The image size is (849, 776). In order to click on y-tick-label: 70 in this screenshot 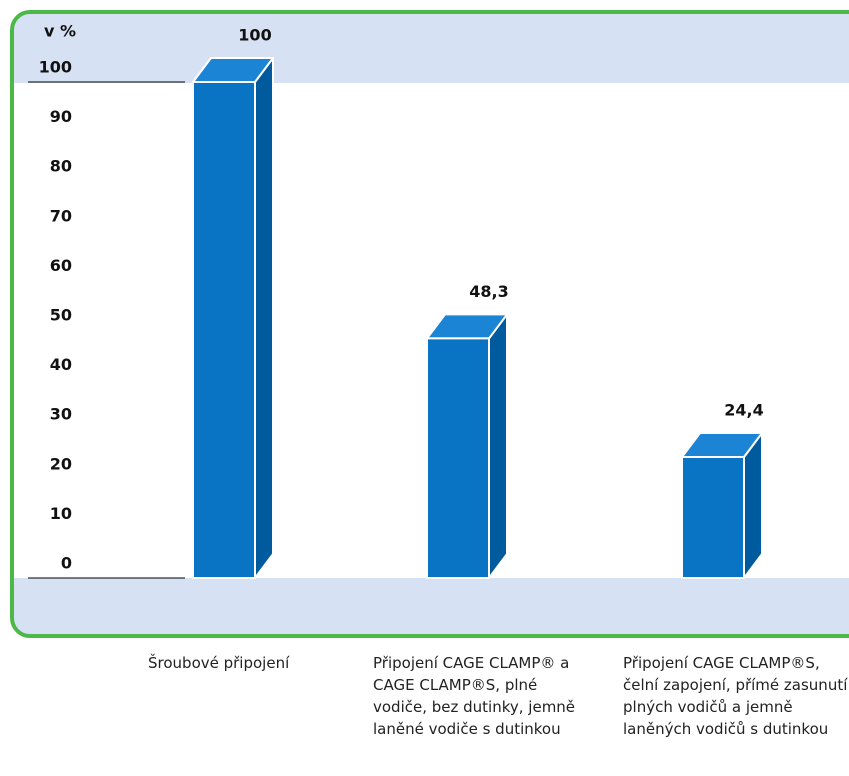, I will do `click(61, 215)`.